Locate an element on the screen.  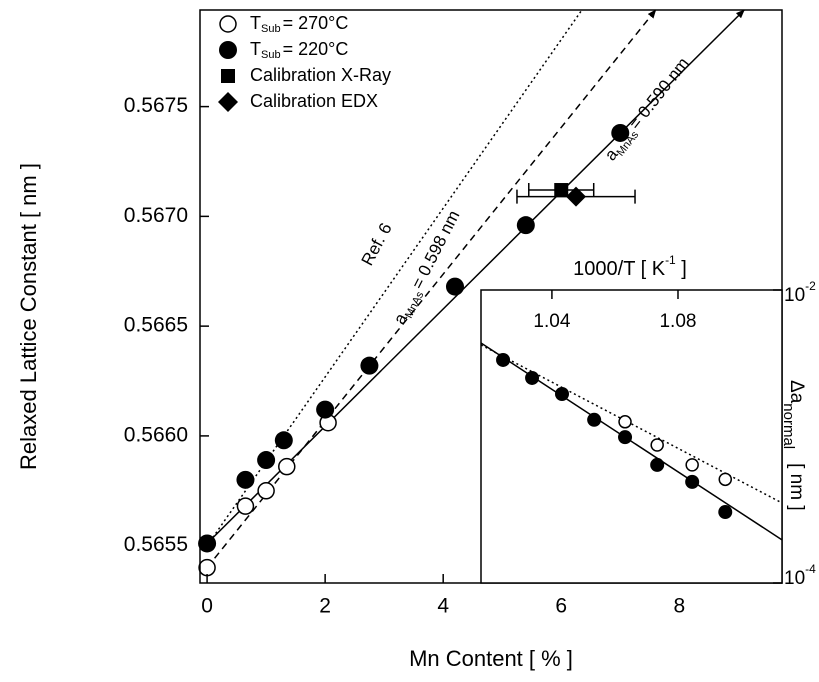
x-tick-label: 4 is located at coordinates (443, 606).